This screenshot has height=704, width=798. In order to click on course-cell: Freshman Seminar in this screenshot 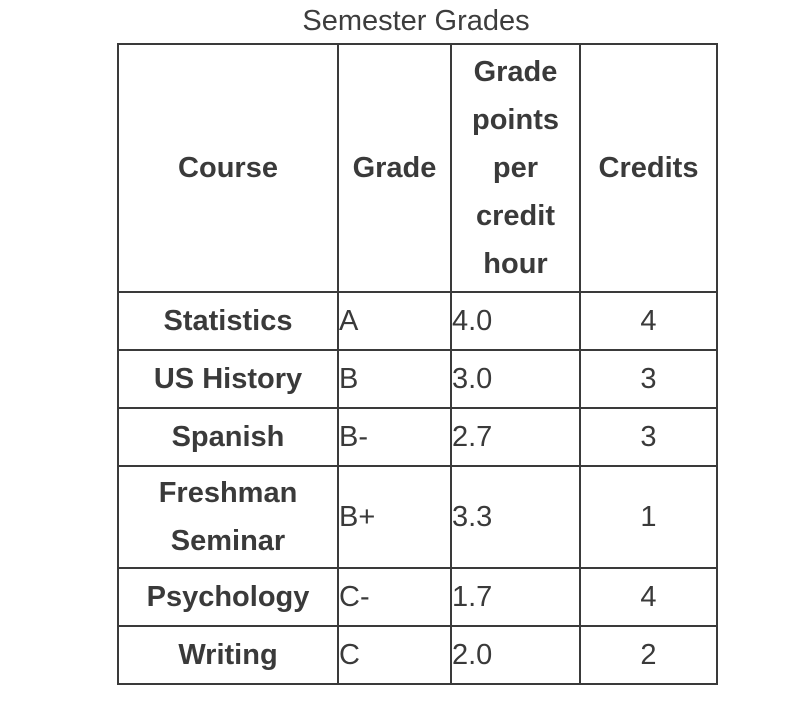, I will do `click(228, 517)`.